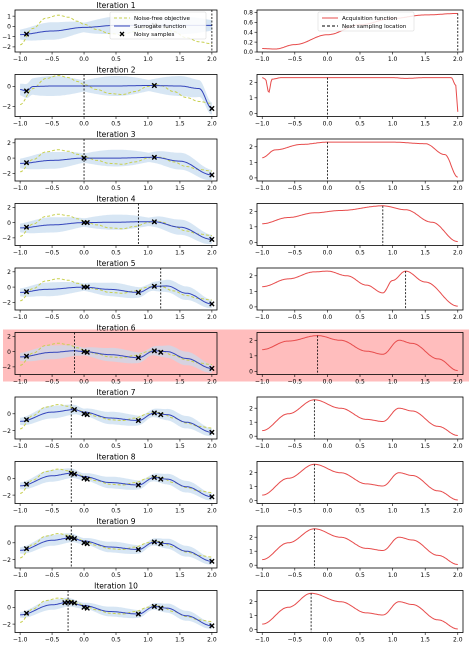  What do you see at coordinates (154, 35) in the screenshot?
I see `legend-label: Noisy samples` at bounding box center [154, 35].